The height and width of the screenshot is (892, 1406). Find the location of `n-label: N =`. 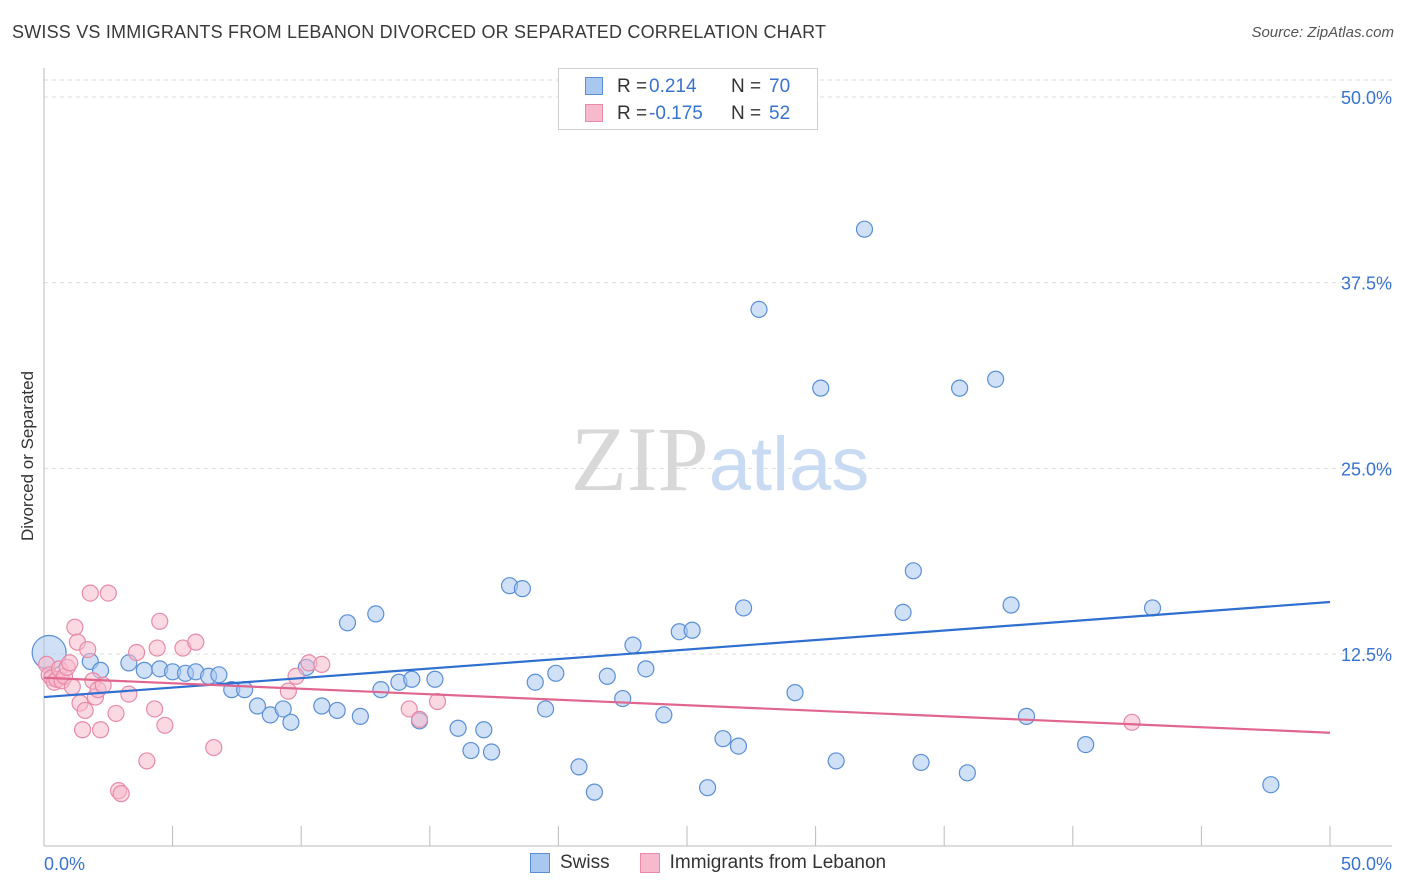

n-label: N = is located at coordinates (746, 86).